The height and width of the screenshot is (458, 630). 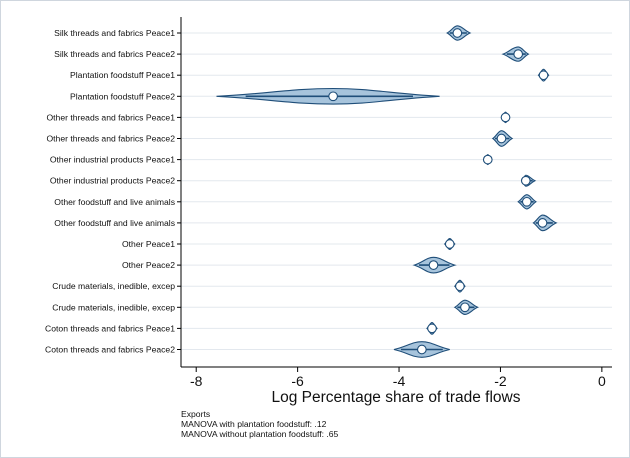 What do you see at coordinates (110, 328) in the screenshot?
I see `category-label: Coton threads and fabrics Peace1` at bounding box center [110, 328].